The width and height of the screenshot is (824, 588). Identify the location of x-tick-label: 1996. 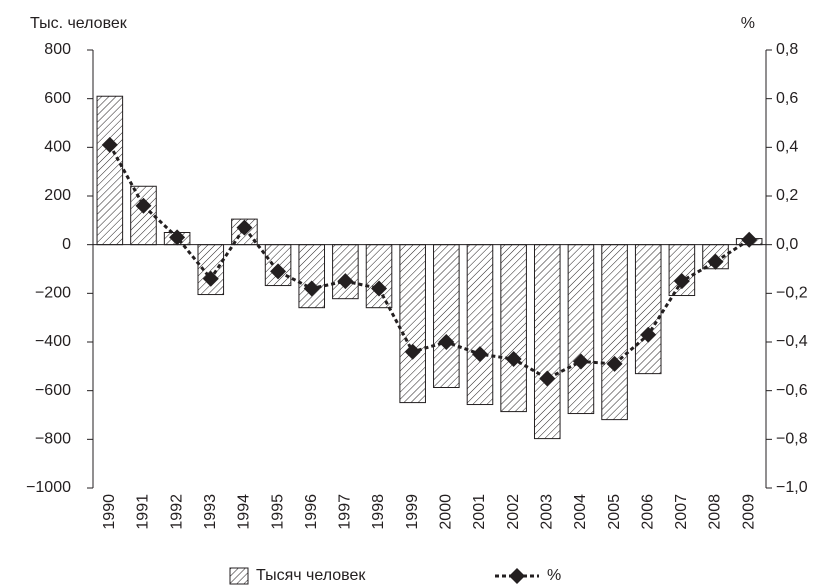
(311, 512).